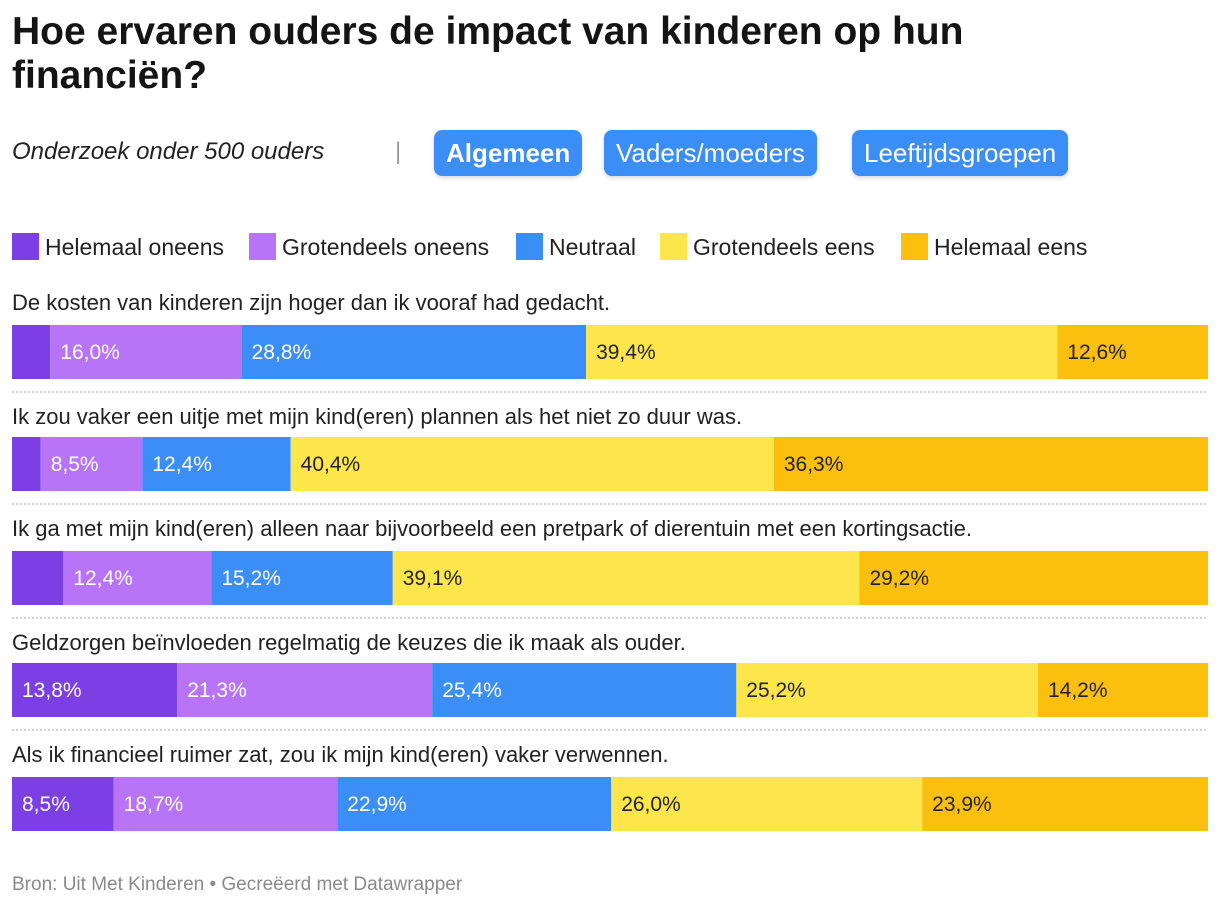 This screenshot has width=1220, height=908. Describe the element at coordinates (52, 690) in the screenshot. I see `data-label: 13,8%` at that location.